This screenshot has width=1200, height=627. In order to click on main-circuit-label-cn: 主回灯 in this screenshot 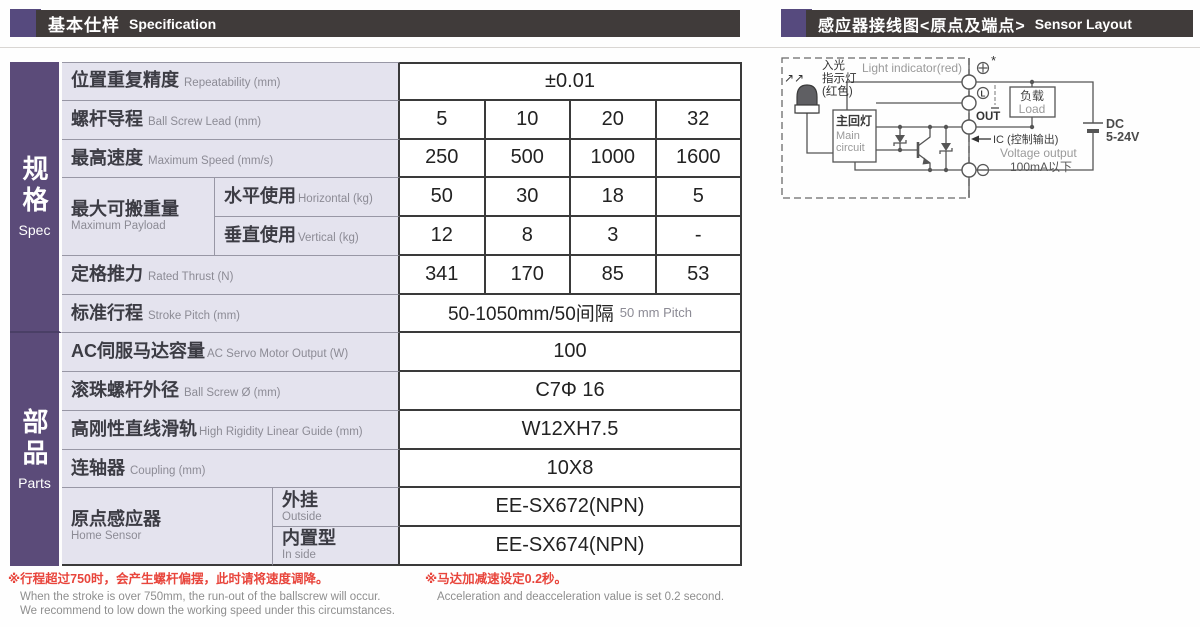, I will do `click(854, 120)`.